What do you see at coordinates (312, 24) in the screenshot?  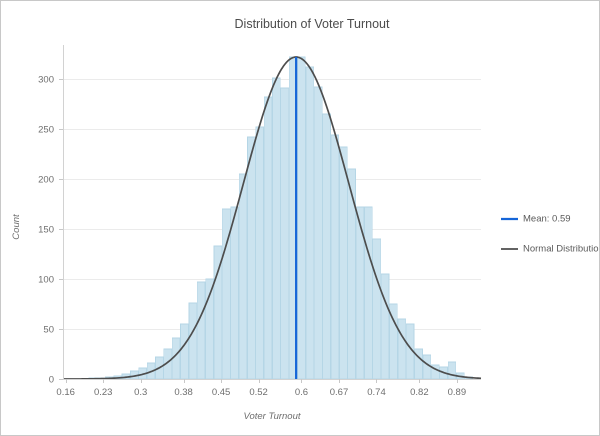 I see `chart-title: Distribution of Voter Turnout` at bounding box center [312, 24].